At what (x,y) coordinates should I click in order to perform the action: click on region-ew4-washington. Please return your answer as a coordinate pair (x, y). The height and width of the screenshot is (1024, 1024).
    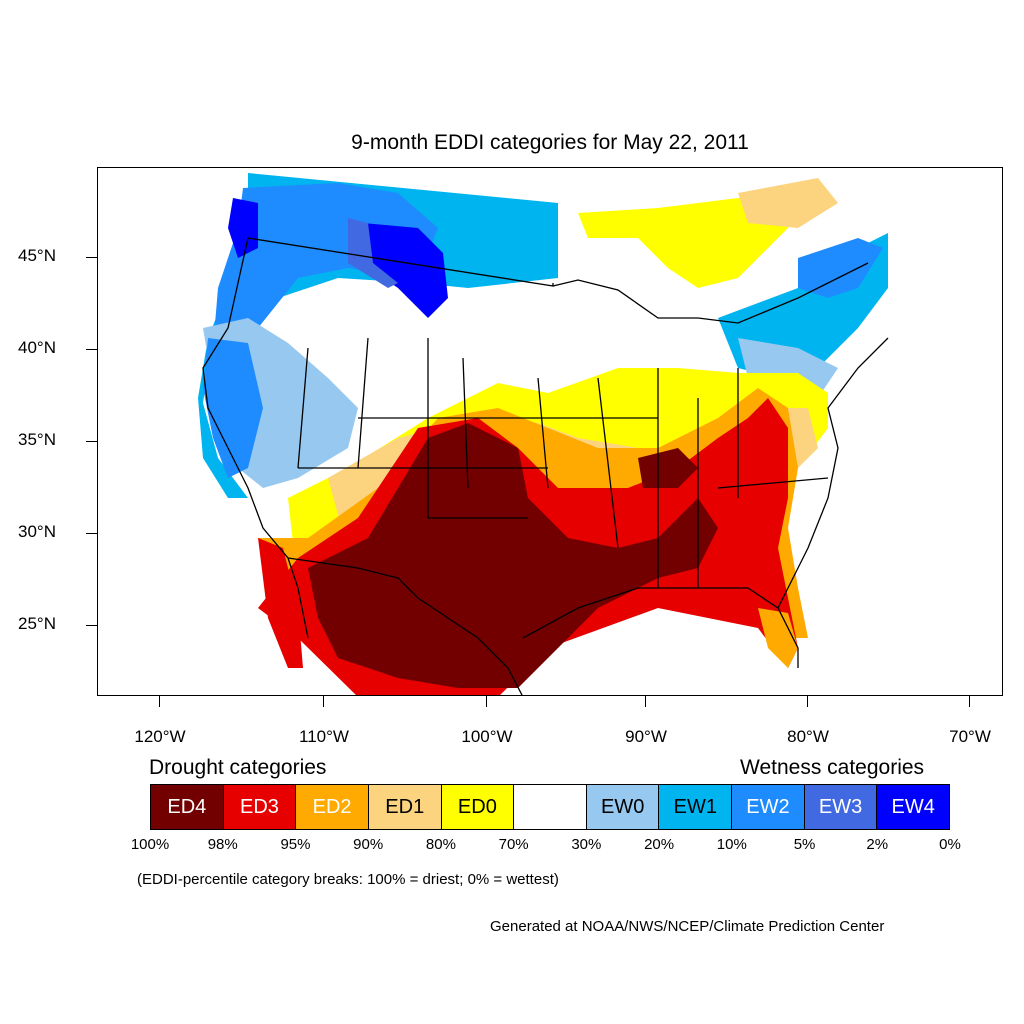
    Looking at the image, I should click on (243, 228).